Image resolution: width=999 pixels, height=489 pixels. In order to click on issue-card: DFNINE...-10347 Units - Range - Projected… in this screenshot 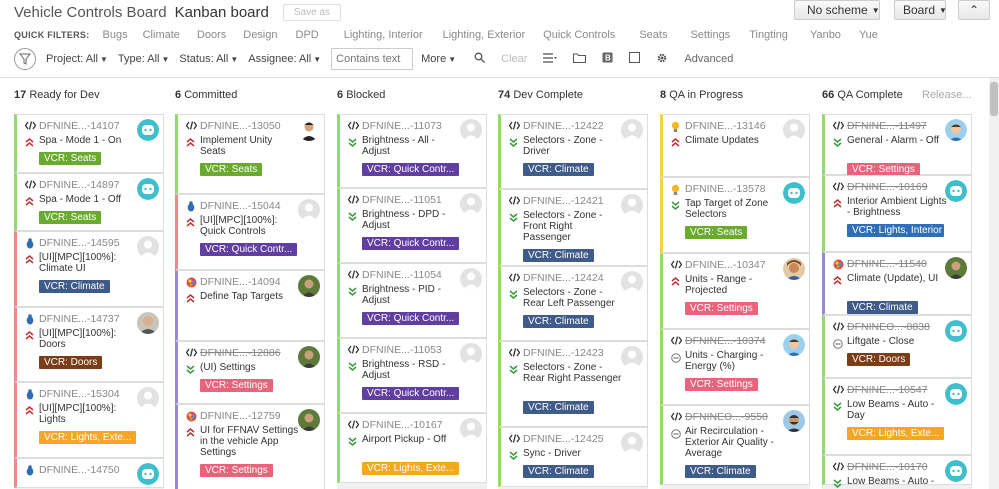, I will do `click(735, 291)`.